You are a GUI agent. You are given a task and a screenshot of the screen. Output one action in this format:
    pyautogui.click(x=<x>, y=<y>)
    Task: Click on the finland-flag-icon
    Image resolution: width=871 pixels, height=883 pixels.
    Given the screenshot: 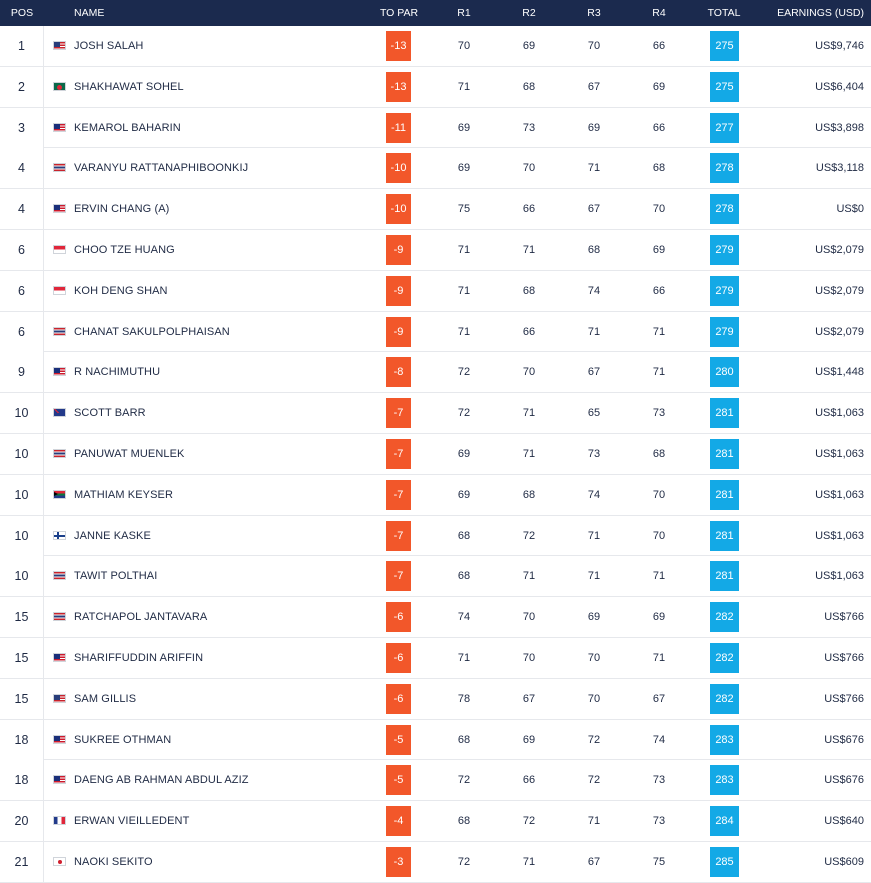 What is the action you would take?
    pyautogui.click(x=59, y=535)
    